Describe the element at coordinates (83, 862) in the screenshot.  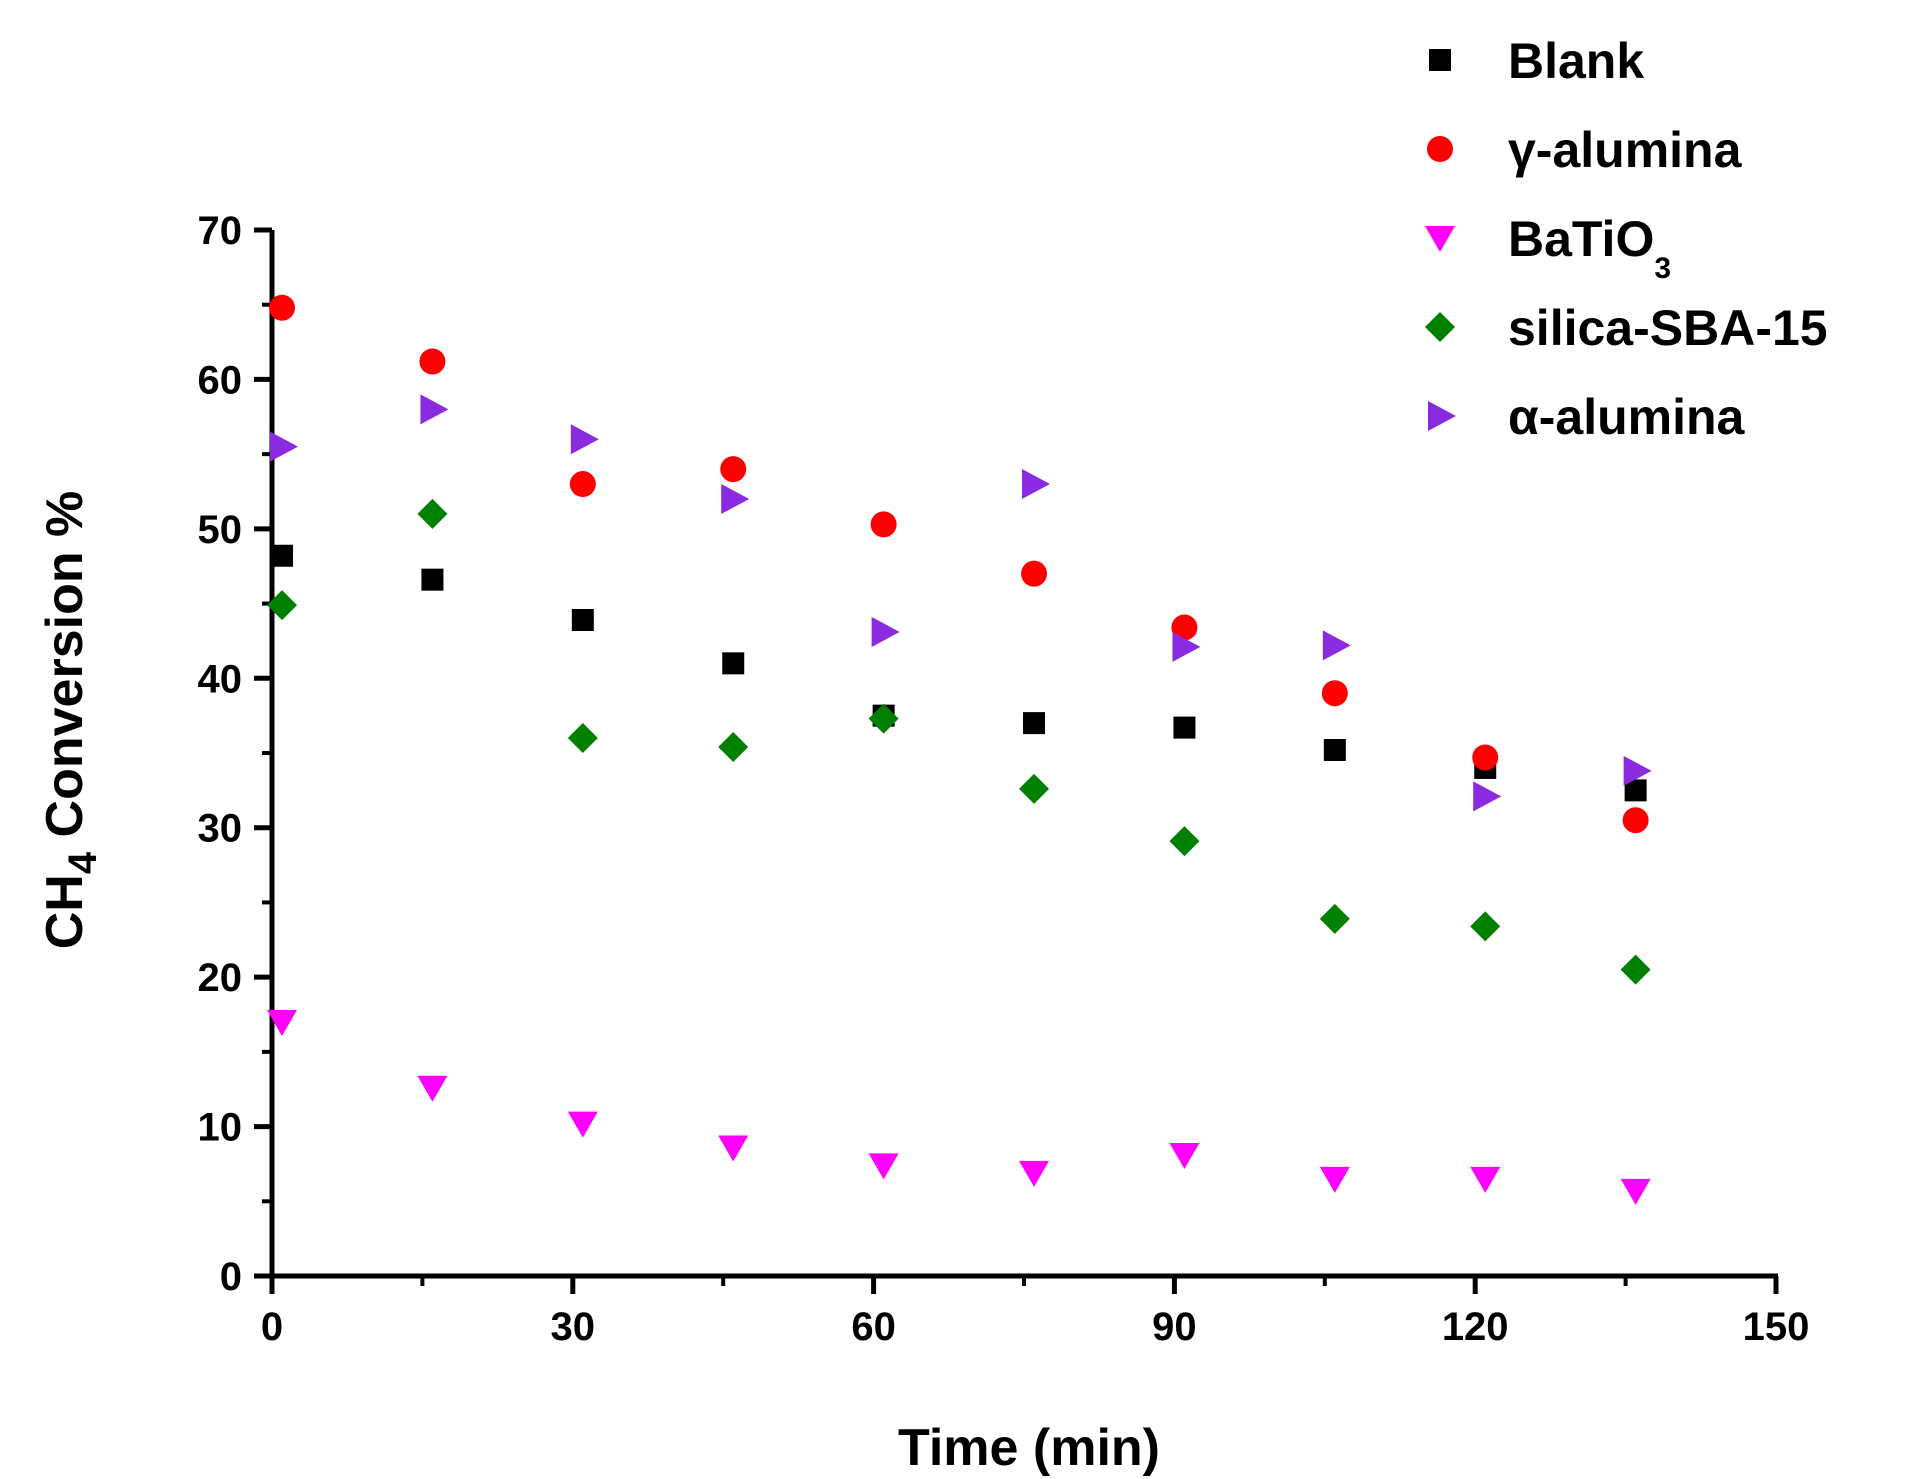
I see `y-axis-title-subscript: 4` at that location.